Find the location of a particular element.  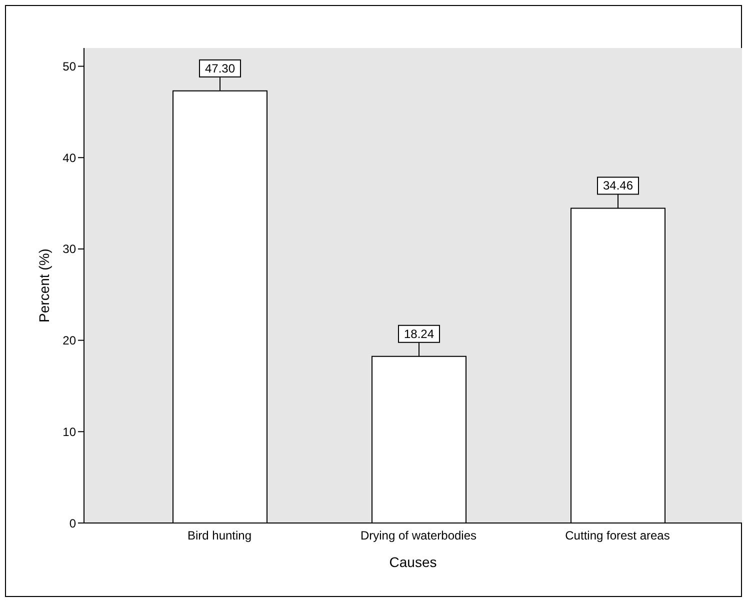

data-label: 18.24 is located at coordinates (419, 333).